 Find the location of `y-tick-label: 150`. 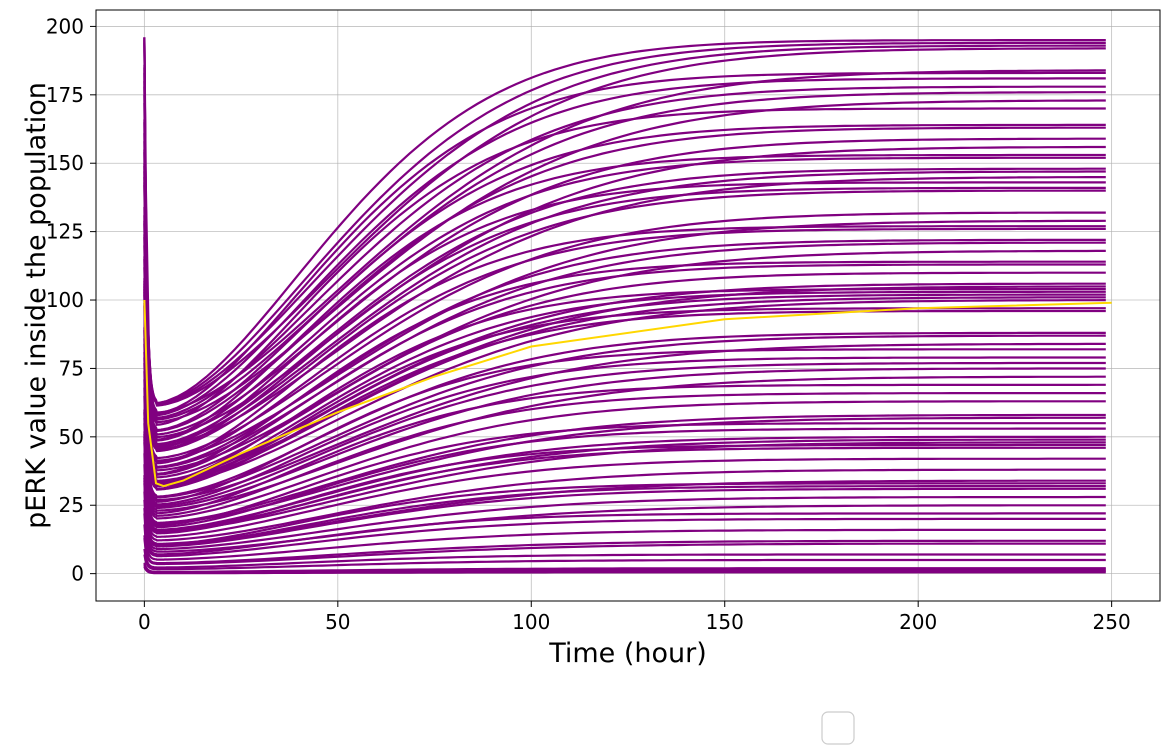

y-tick-label: 150 is located at coordinates (65, 163).